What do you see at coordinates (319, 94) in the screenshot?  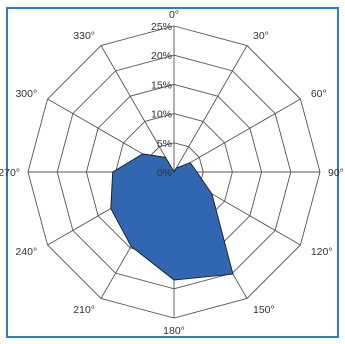 I see `angle-label-60: 60°` at bounding box center [319, 94].